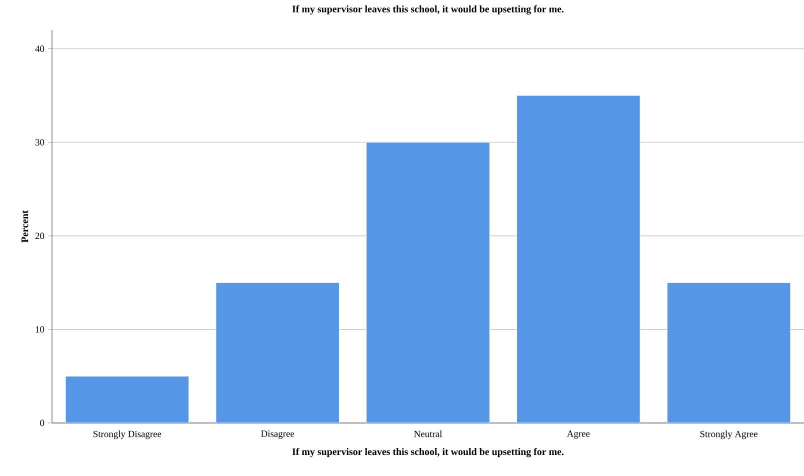  What do you see at coordinates (428, 453) in the screenshot?
I see `x-axis-title: If my supervisor leaves this school, it would be upsetting for me.` at bounding box center [428, 453].